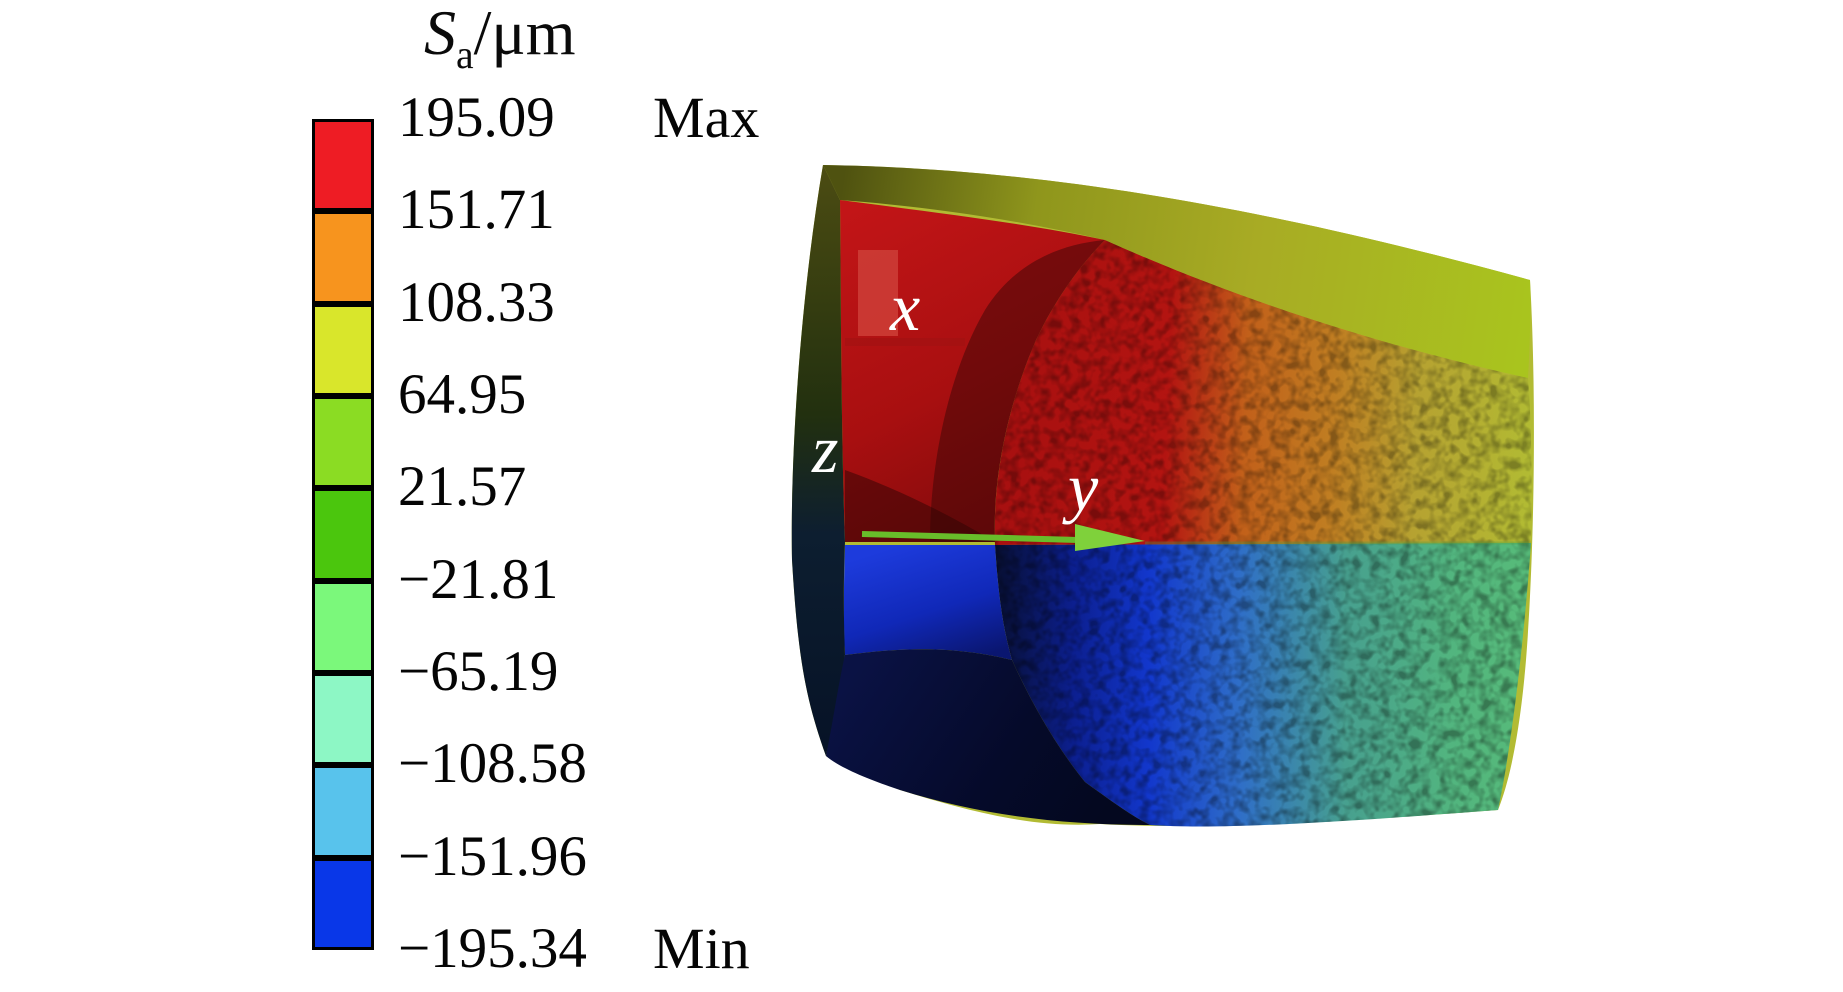 This screenshot has width=1843, height=992. What do you see at coordinates (476, 302) in the screenshot?
I see `colorbar-tick-label: 108.33` at bounding box center [476, 302].